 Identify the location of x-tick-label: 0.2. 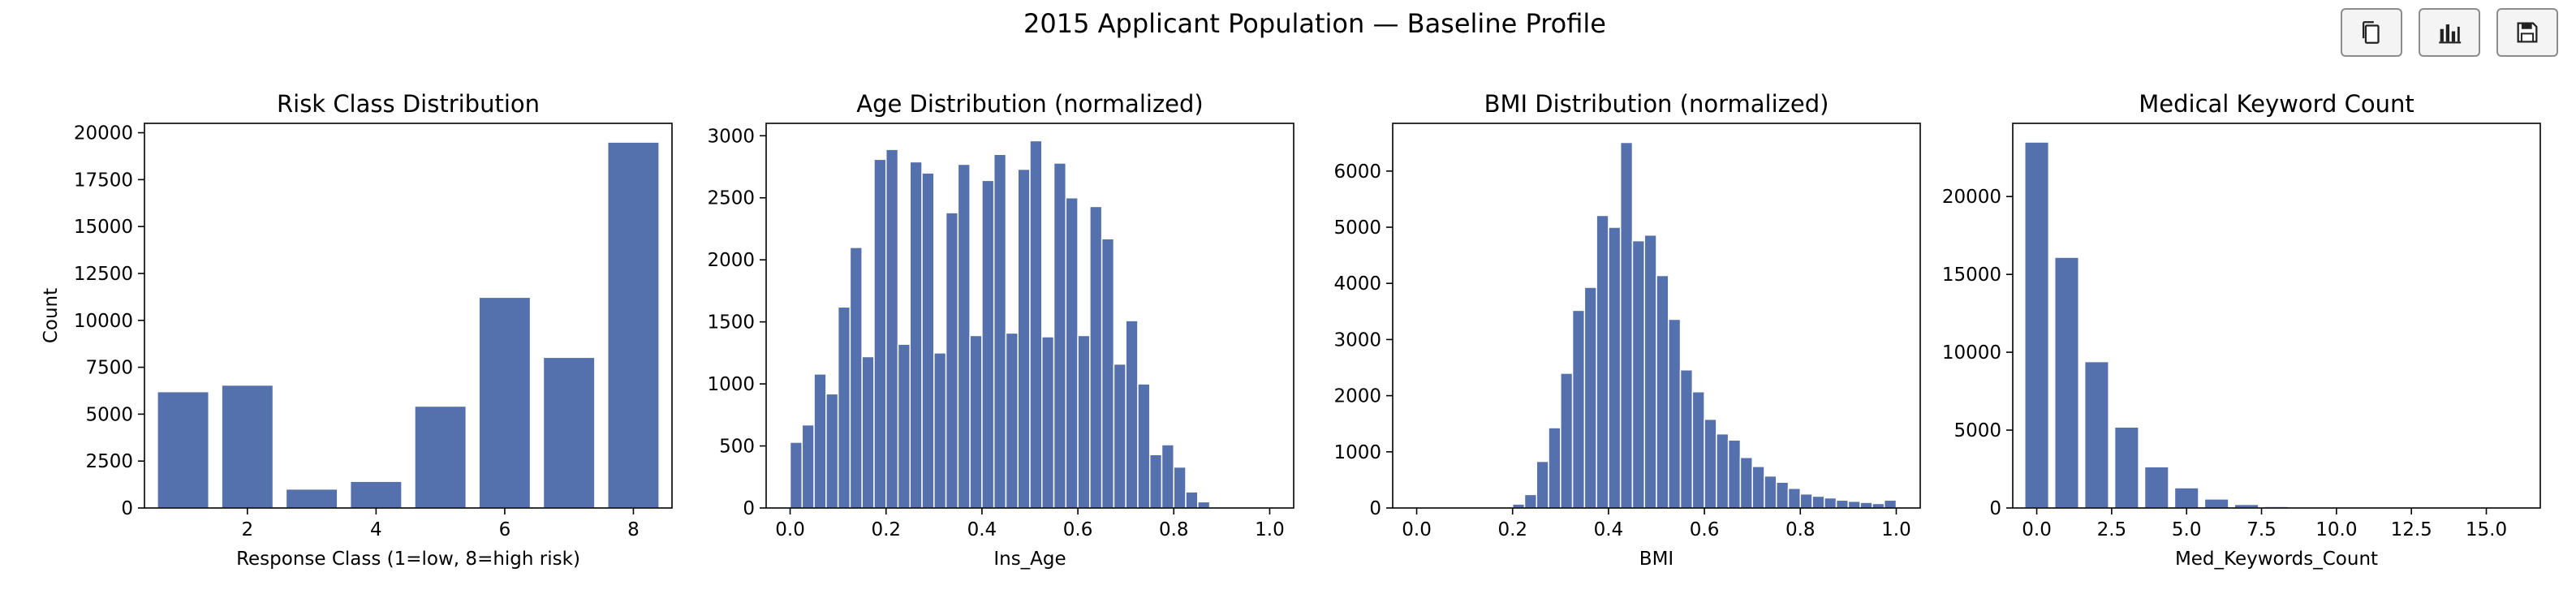
(1512, 529).